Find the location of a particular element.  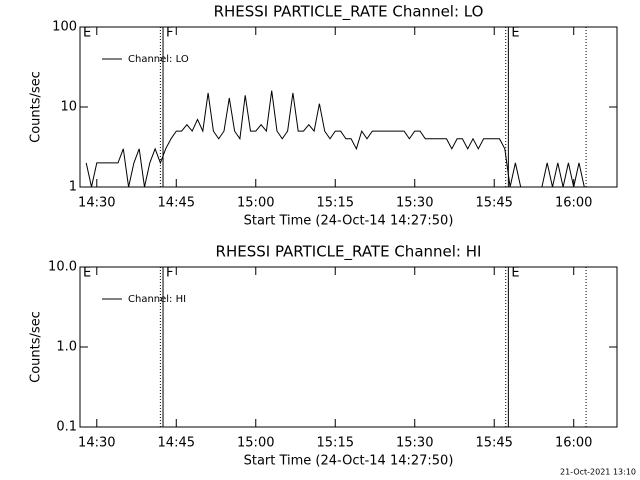

footer: 21-Oct-2021 13:10 is located at coordinates (598, 472).